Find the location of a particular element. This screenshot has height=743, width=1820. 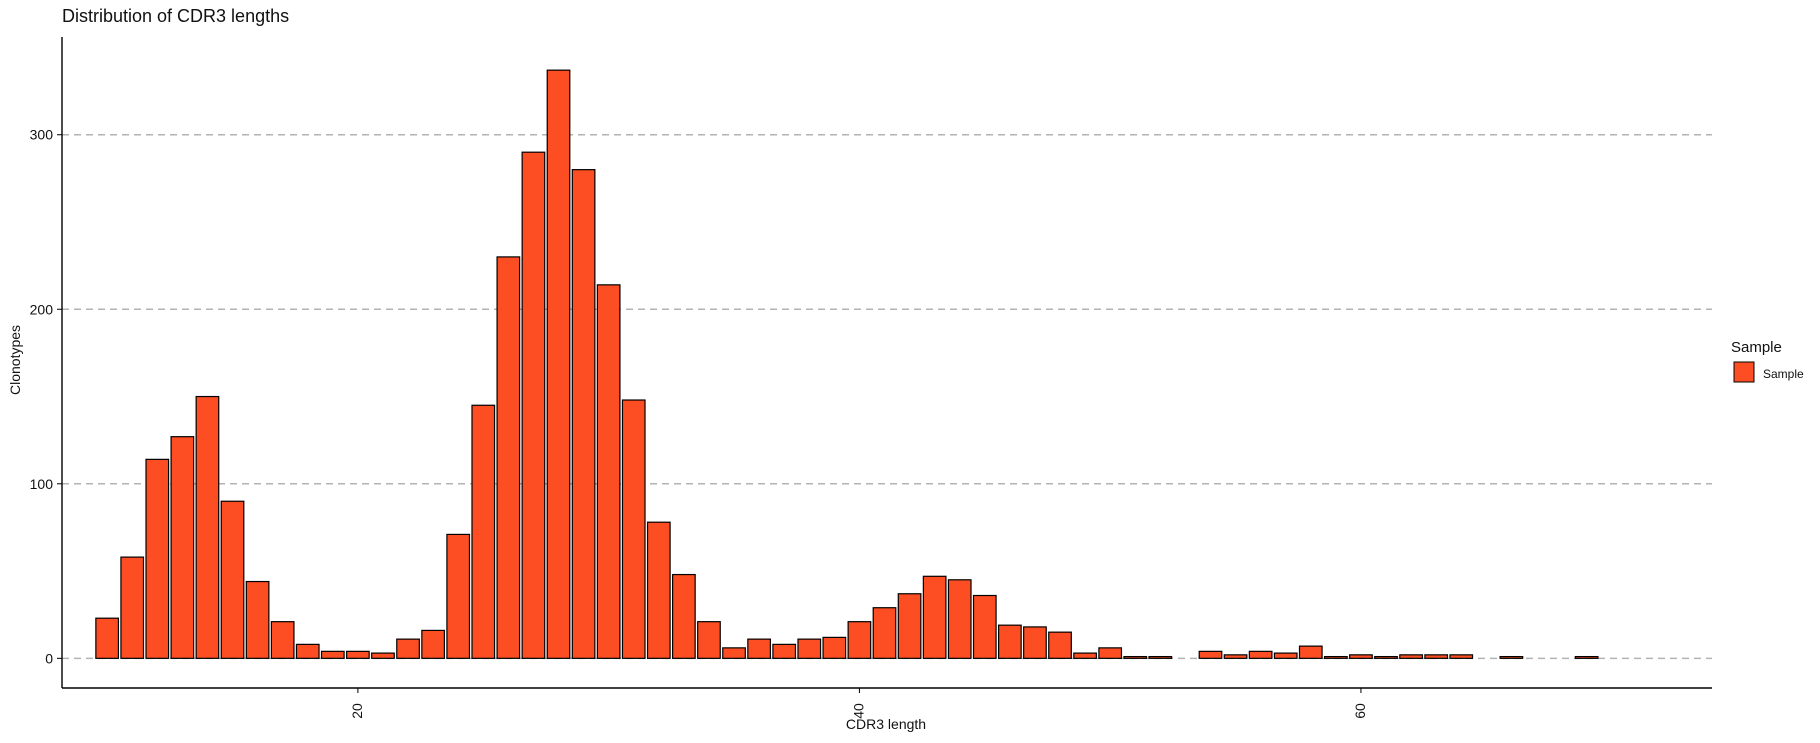

legend-swatch is located at coordinates (1744, 372).